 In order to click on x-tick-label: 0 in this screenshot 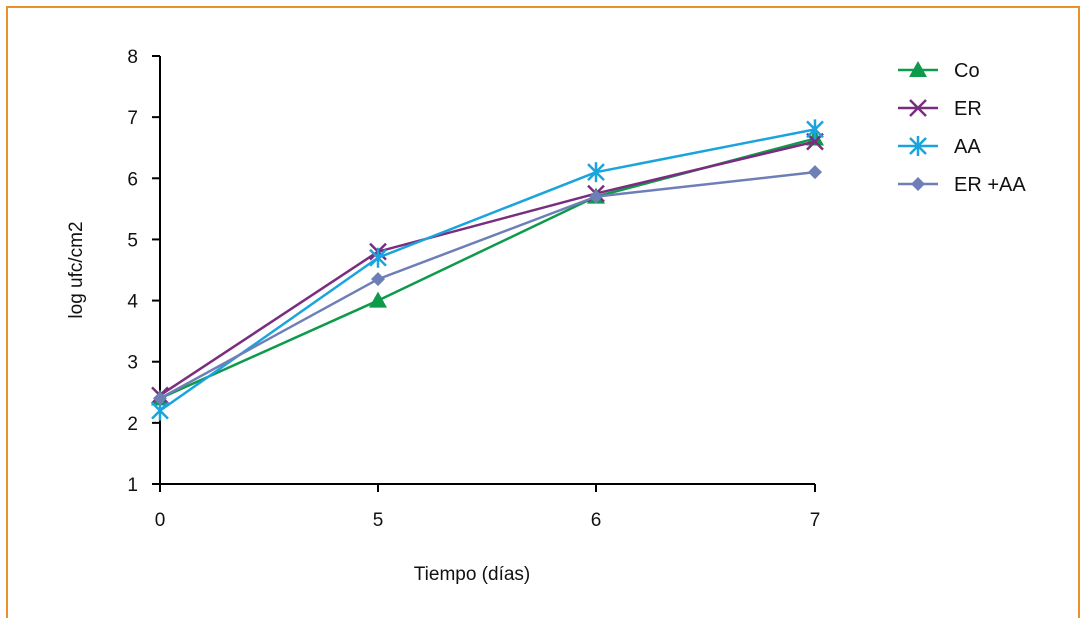, I will do `click(160, 520)`.